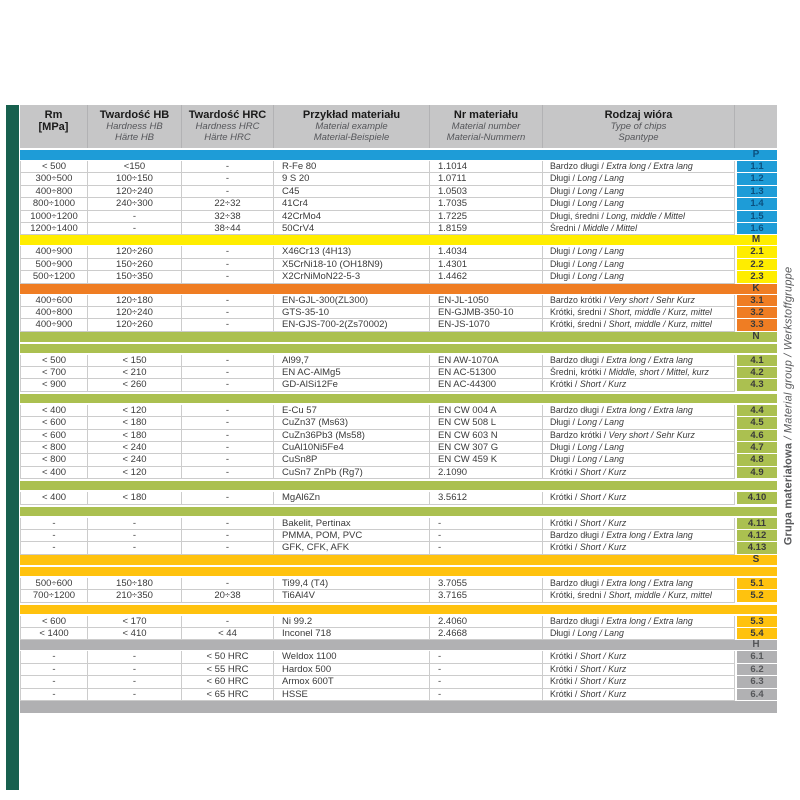 The image size is (800, 800). What do you see at coordinates (398, 511) in the screenshot?
I see `section-divider-N` at bounding box center [398, 511].